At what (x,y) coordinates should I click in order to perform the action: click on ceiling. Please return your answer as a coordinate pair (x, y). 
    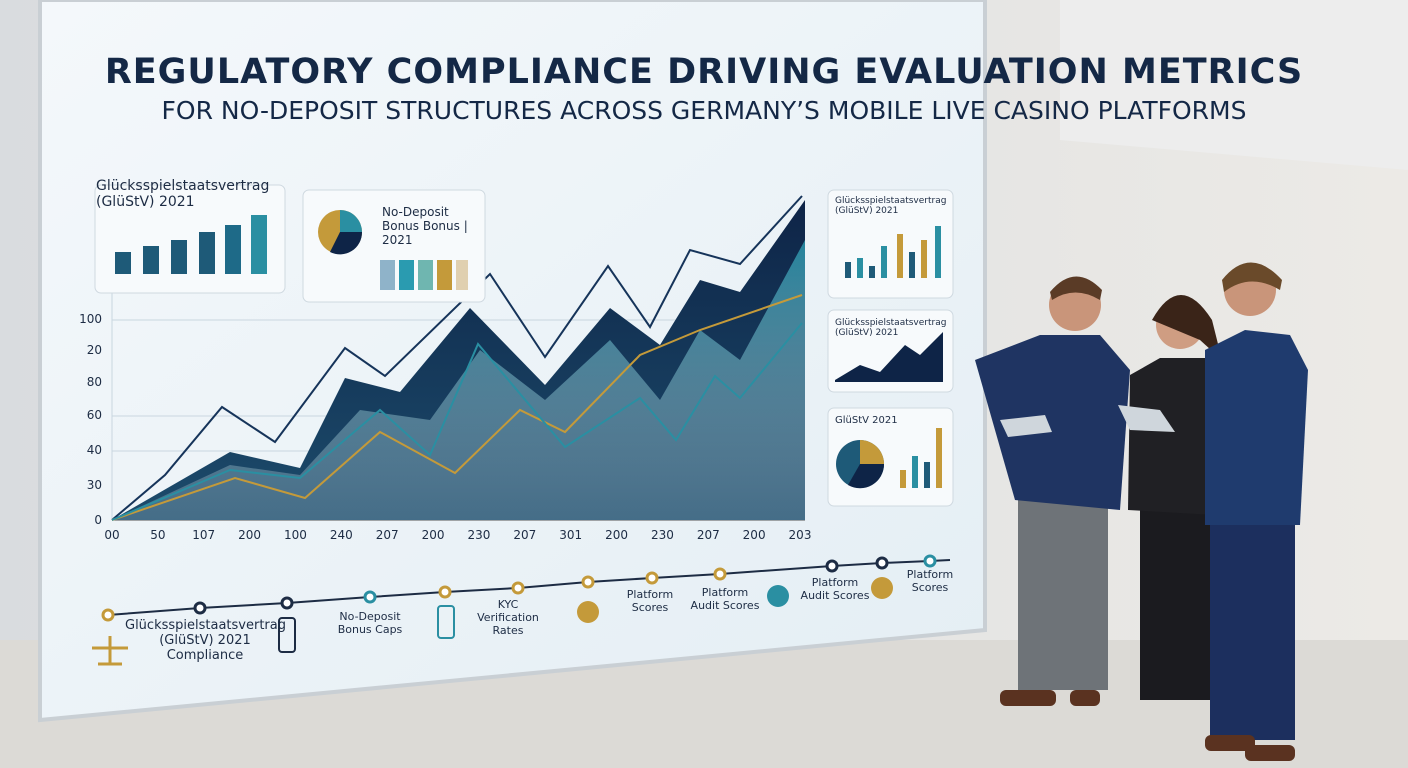
    Looking at the image, I should click on (1234, 85).